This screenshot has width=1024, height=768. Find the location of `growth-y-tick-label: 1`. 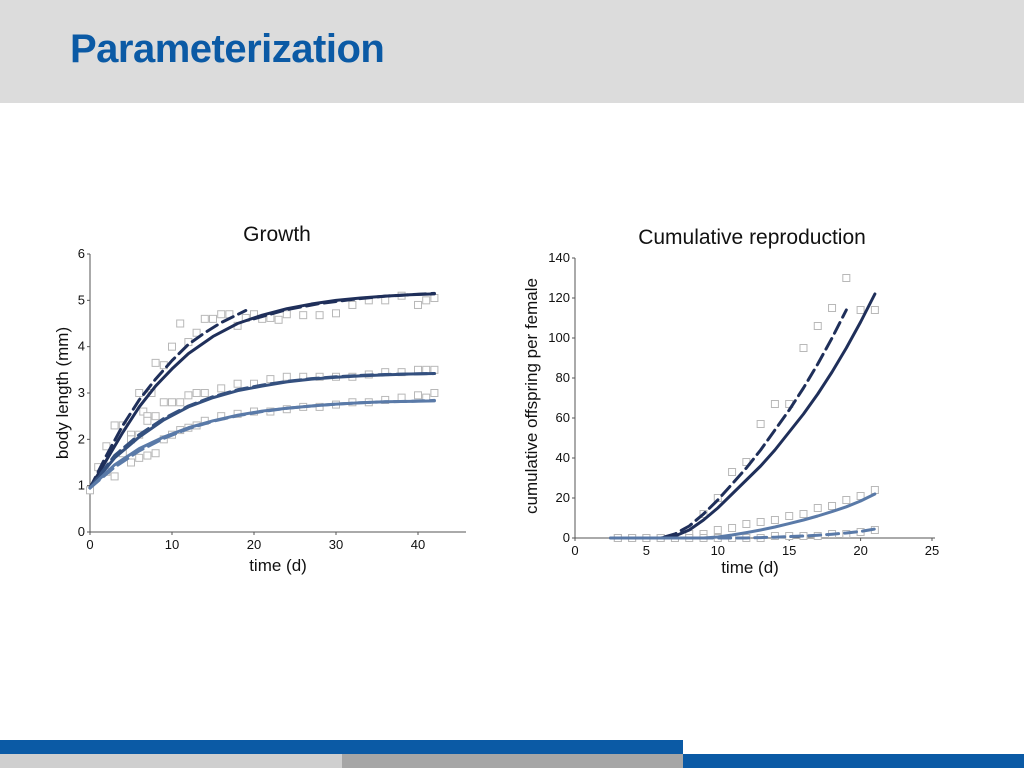

growth-y-tick-label: 1 is located at coordinates (81, 485).